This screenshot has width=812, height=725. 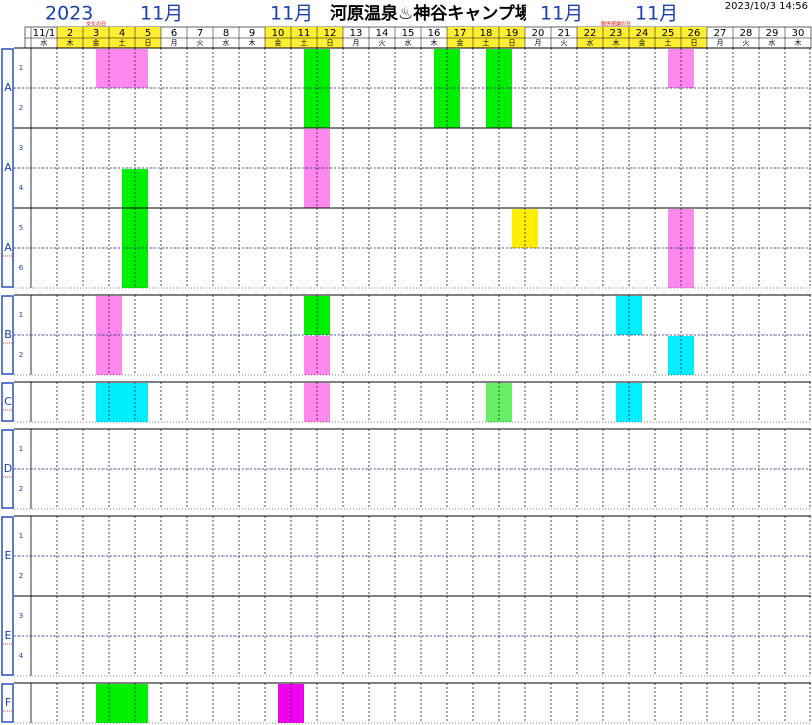 What do you see at coordinates (278, 33) in the screenshot?
I see `date-label: 10` at bounding box center [278, 33].